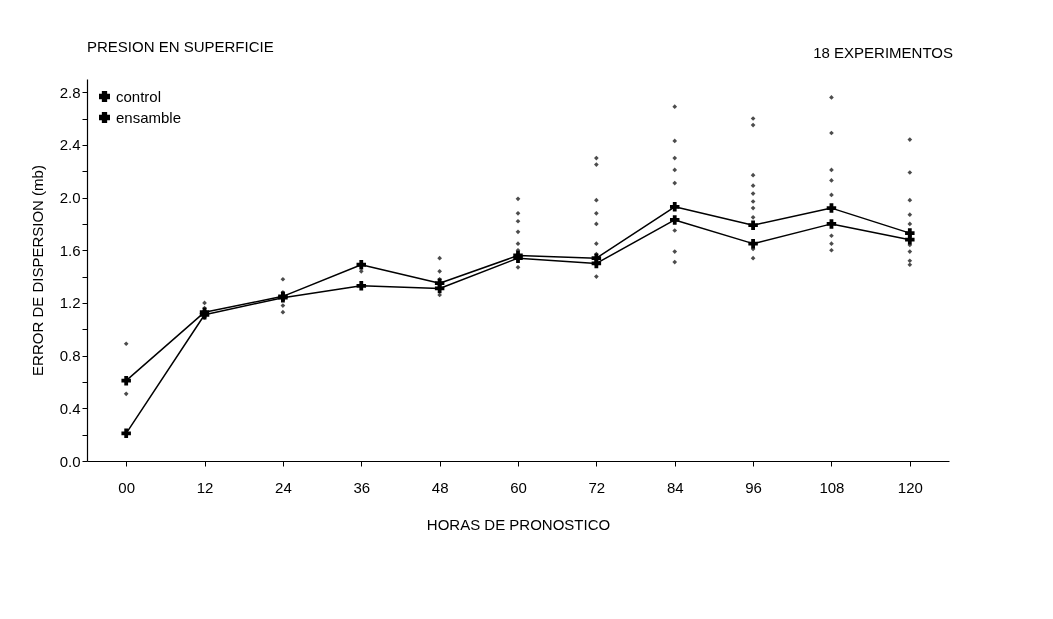 Image resolution: width=1053 pixels, height=619 pixels. I want to click on y-tick-label: 0.0, so click(70, 461).